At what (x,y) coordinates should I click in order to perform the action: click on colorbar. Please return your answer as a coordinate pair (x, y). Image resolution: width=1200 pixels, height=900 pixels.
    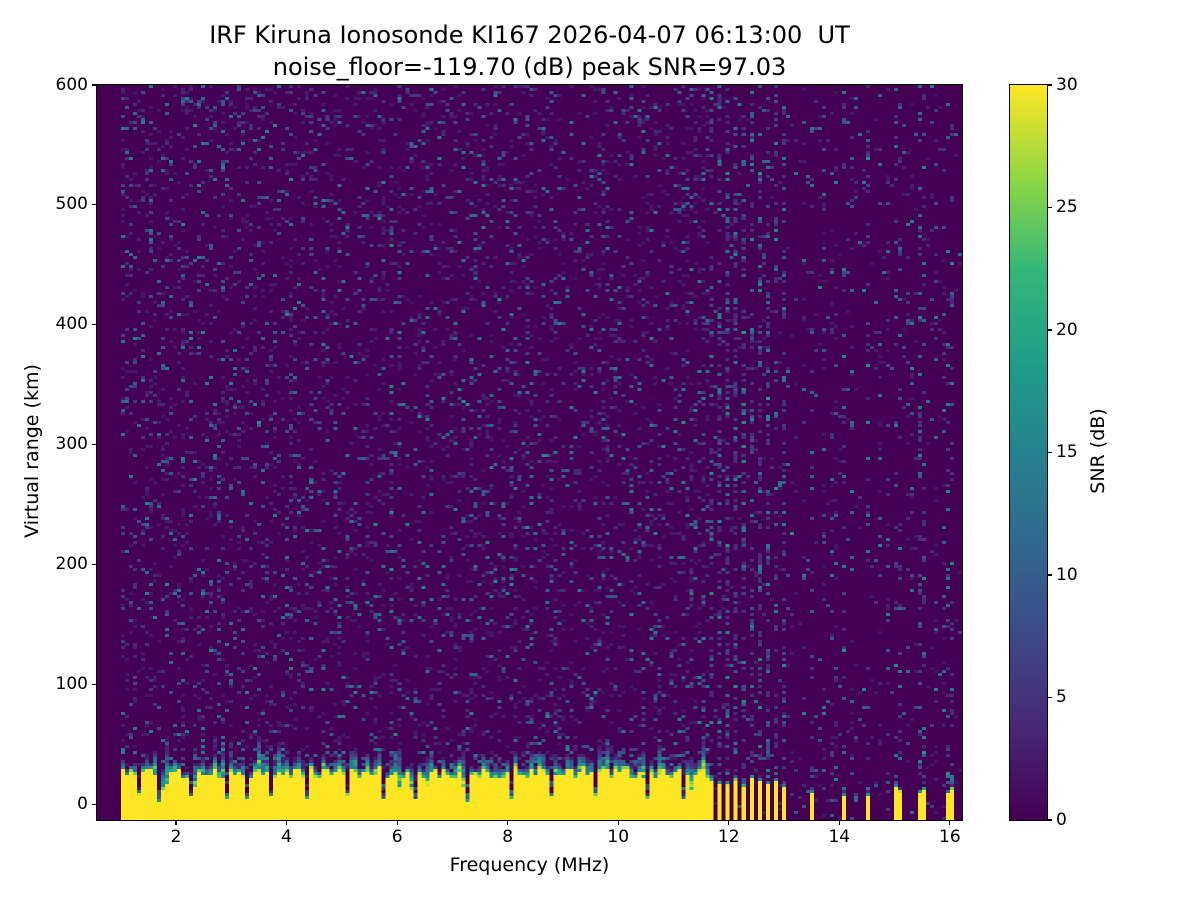
    Looking at the image, I should click on (1028, 452).